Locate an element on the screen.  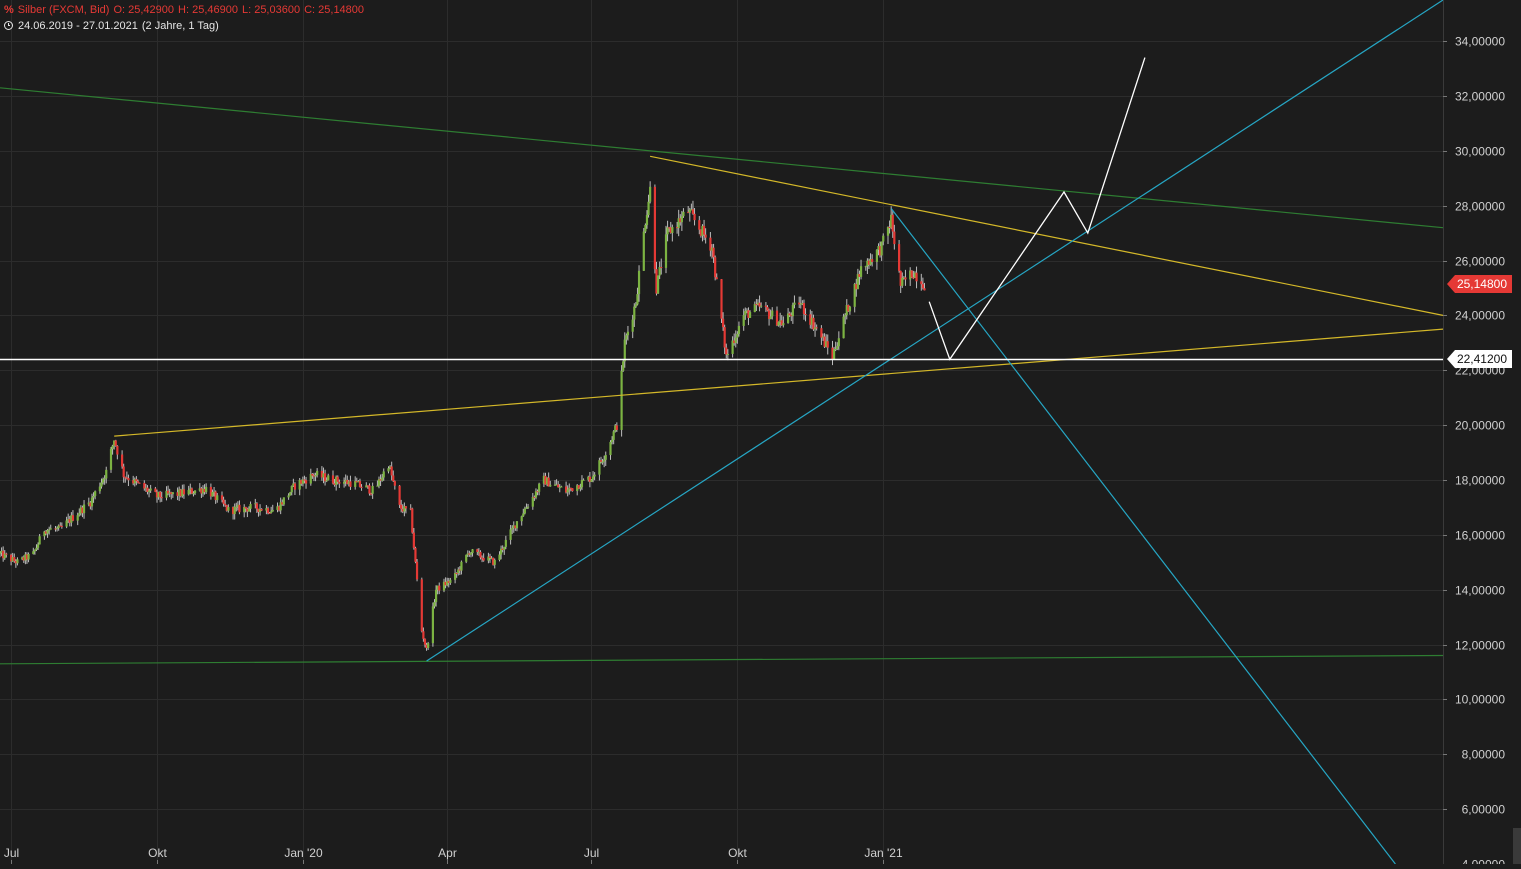
x-tick-label: Okt is located at coordinates (737, 853).